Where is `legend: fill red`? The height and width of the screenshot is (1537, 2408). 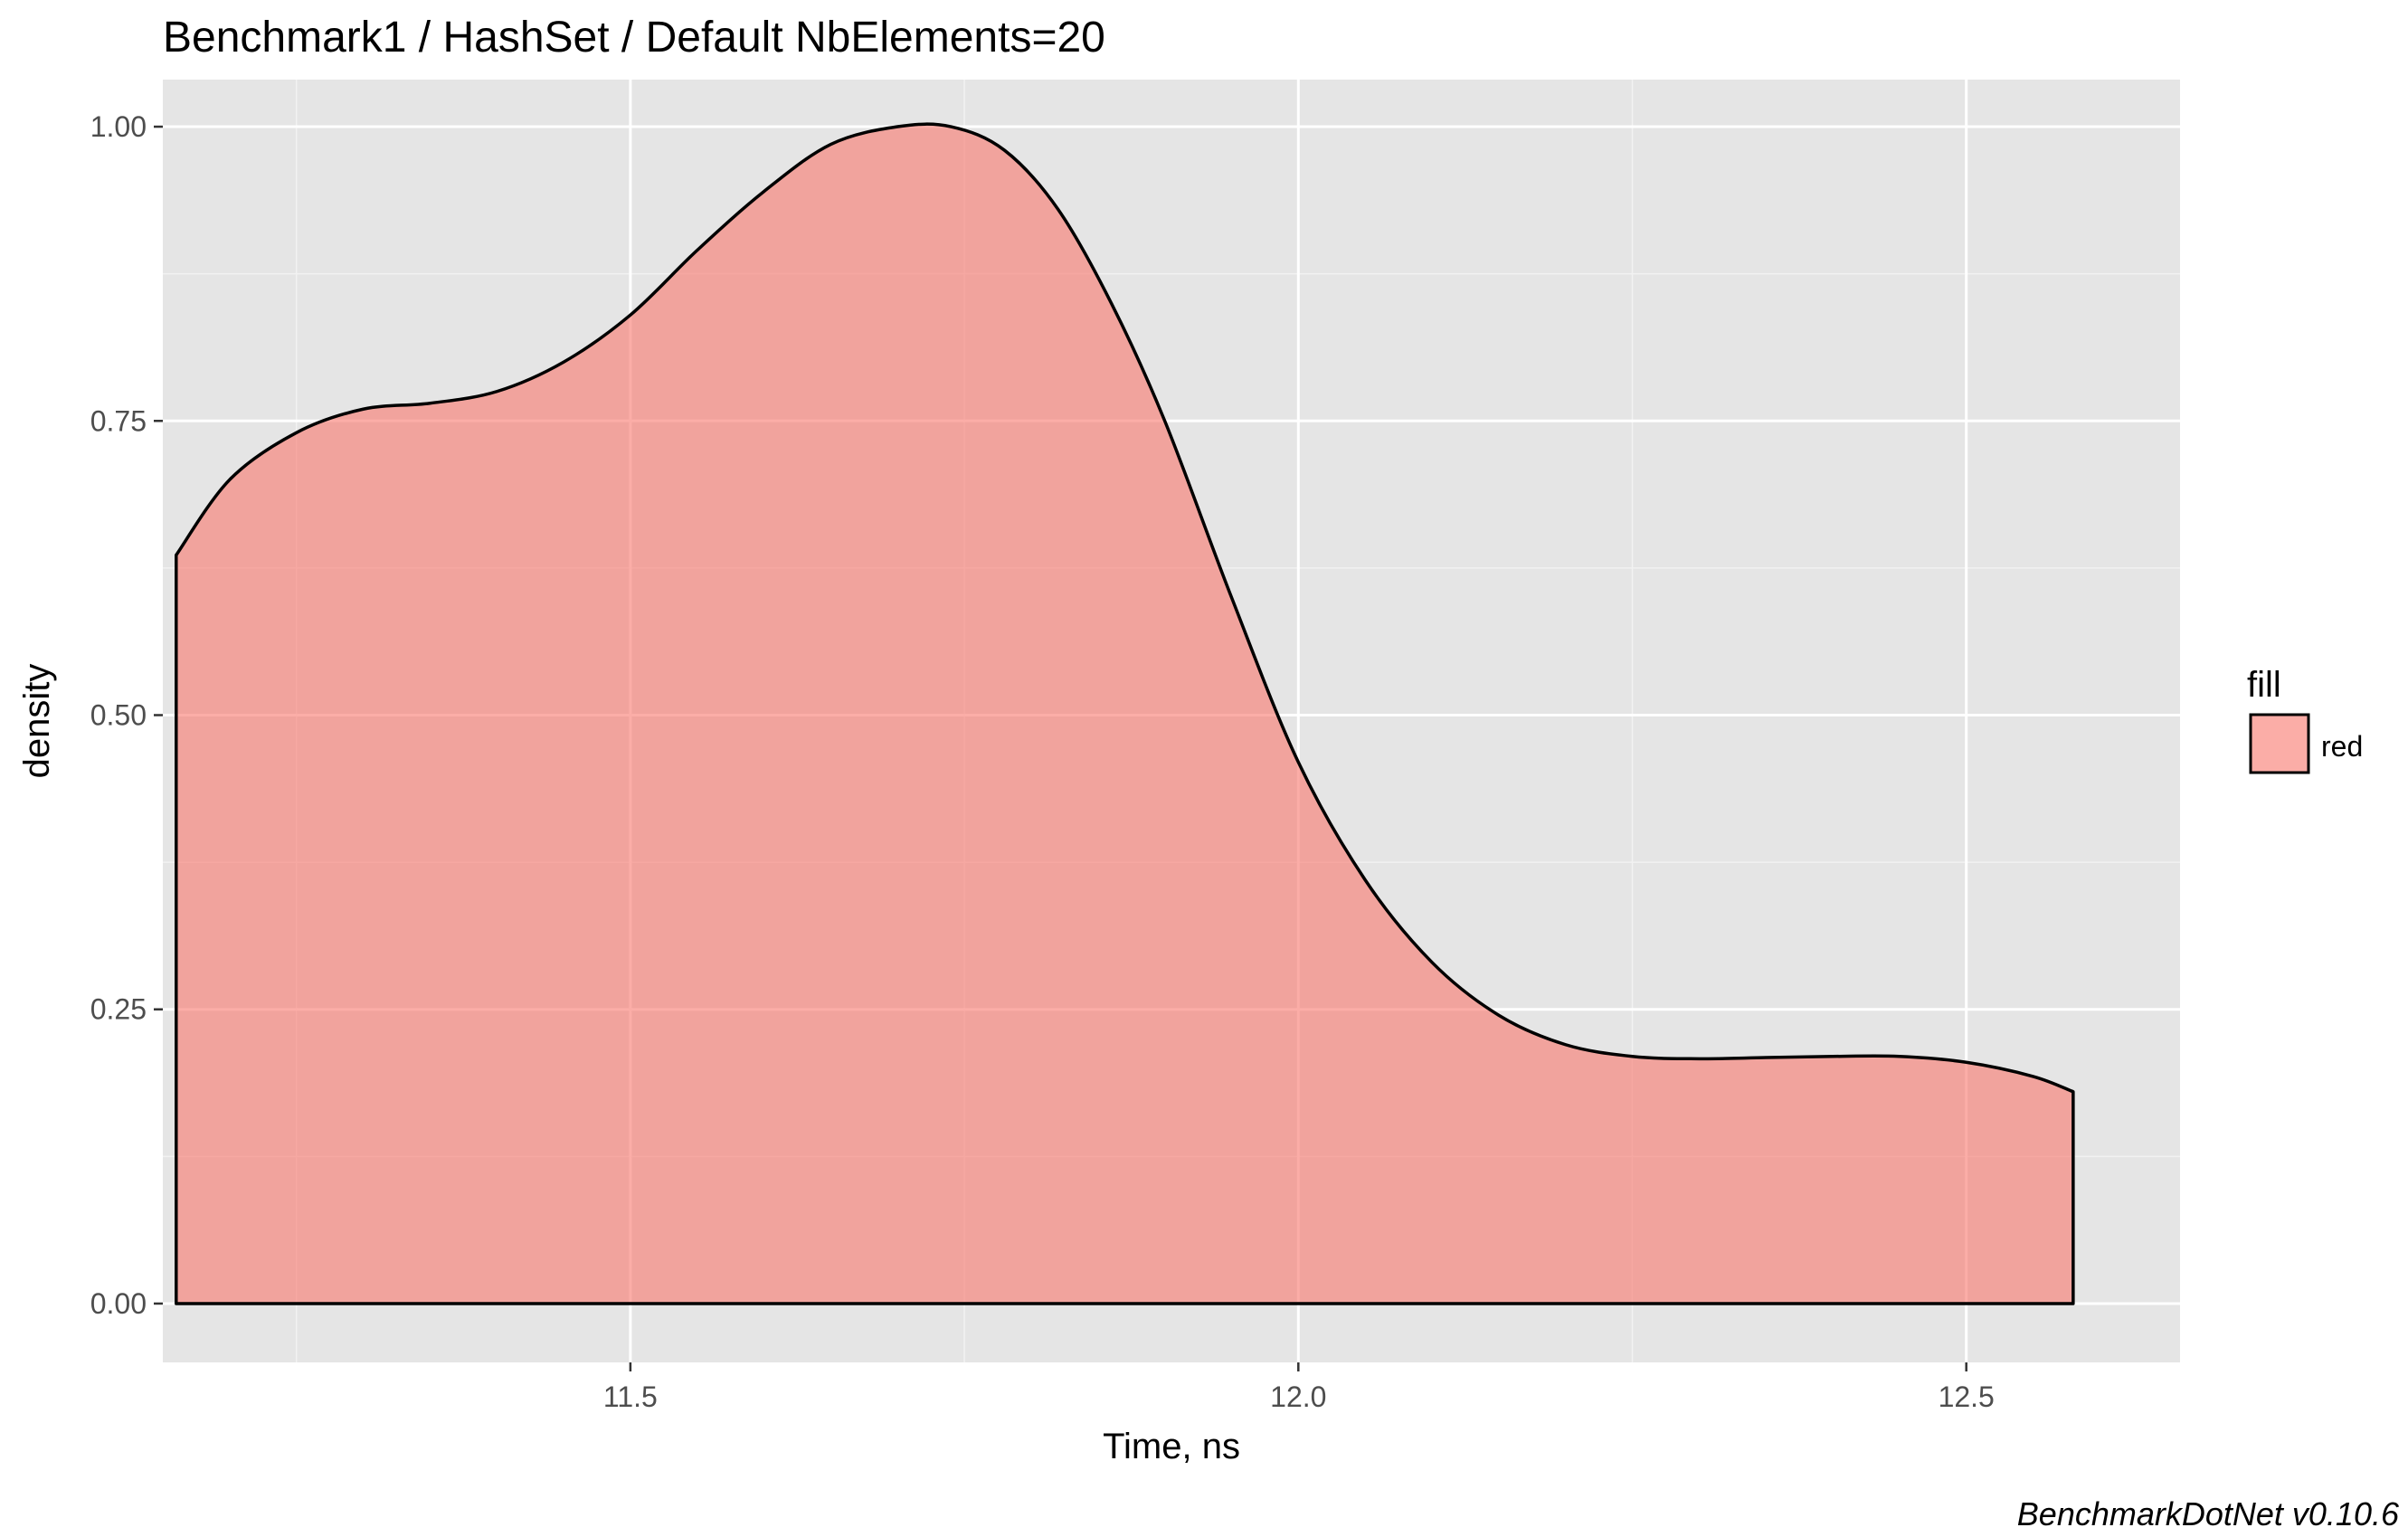 legend: fill red is located at coordinates (2305, 719).